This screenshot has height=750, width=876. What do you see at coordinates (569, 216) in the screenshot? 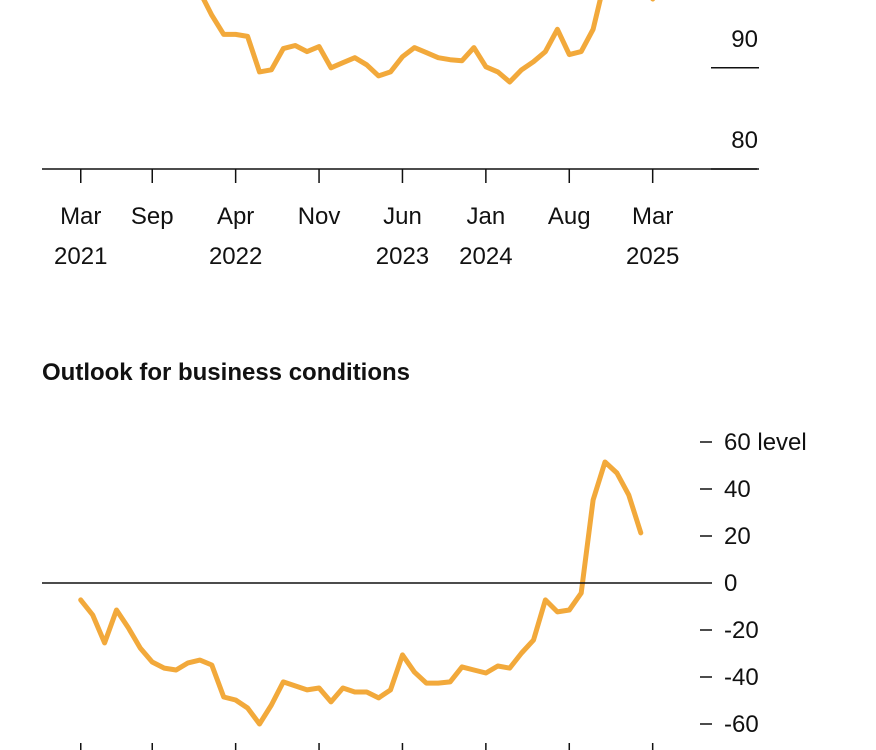
I see `x-tick-label: Aug` at bounding box center [569, 216].